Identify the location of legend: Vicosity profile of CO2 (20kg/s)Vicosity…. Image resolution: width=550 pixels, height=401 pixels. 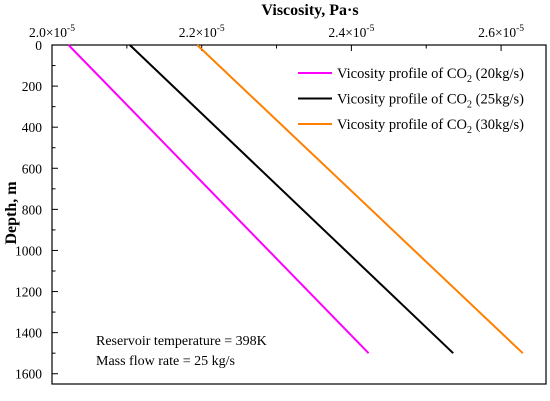
(411, 101).